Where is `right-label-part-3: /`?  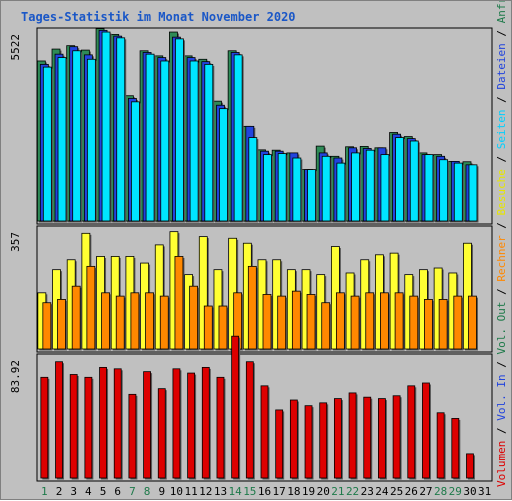
right-label-part-3: / is located at coordinates (501, 365).